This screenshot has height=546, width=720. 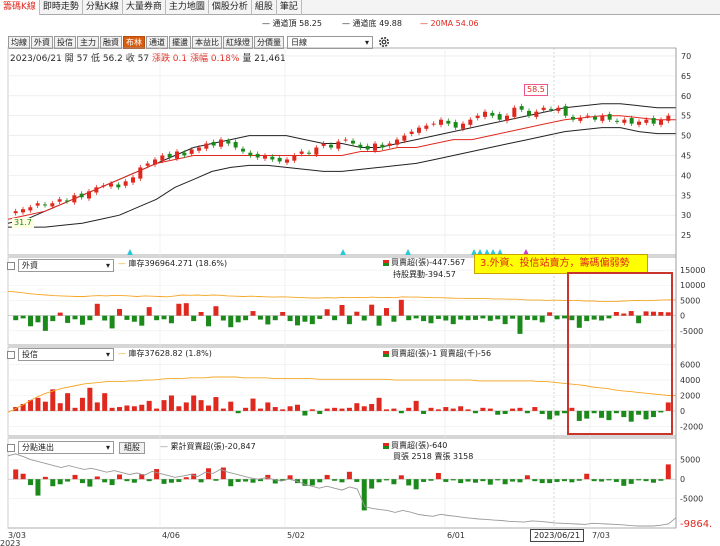 I want to click on legend-lower-band: — 通道底 49.88, so click(x=372, y=23).